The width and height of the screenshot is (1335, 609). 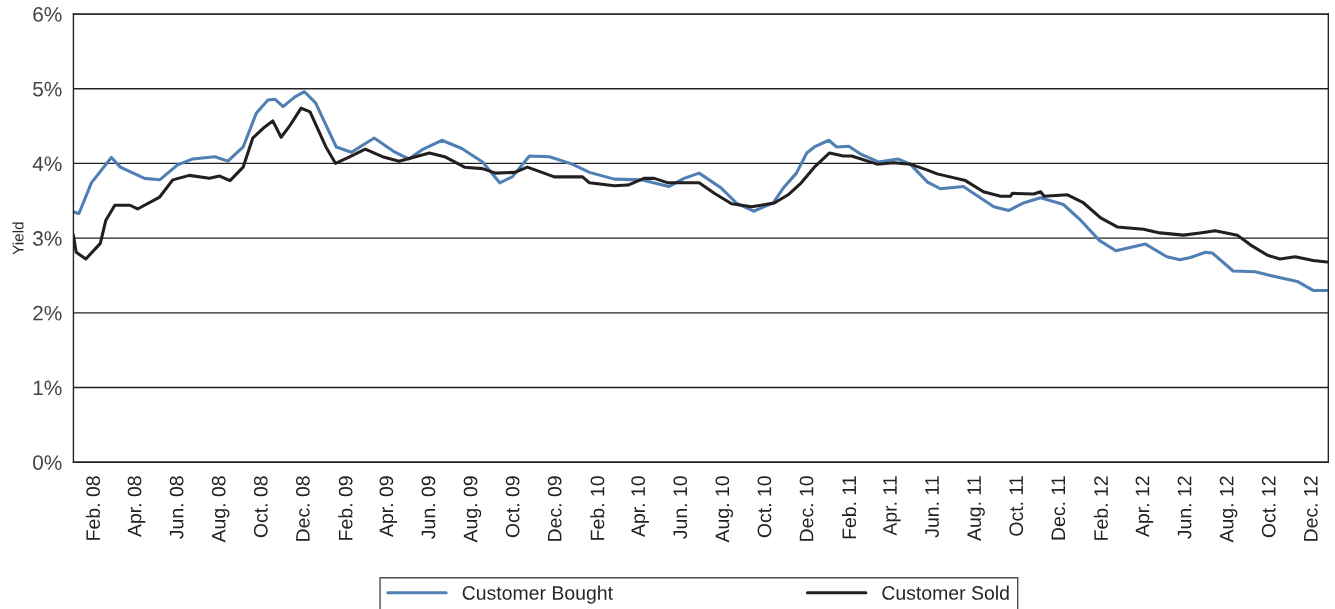 I want to click on x-tick-label: Feb. 10, so click(x=597, y=508).